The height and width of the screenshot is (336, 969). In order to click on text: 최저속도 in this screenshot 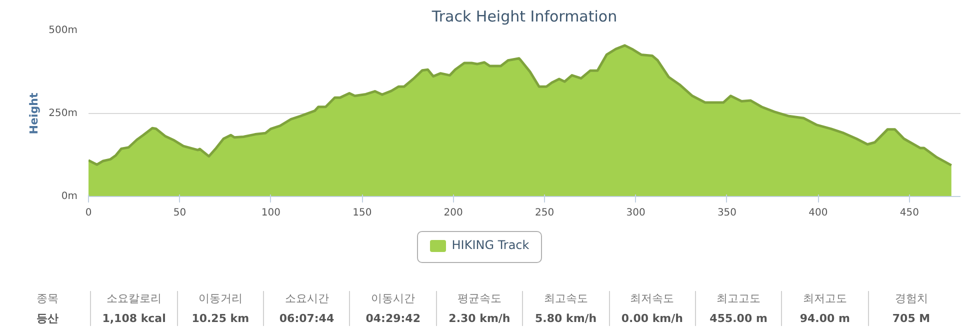, I will do `click(652, 299)`.